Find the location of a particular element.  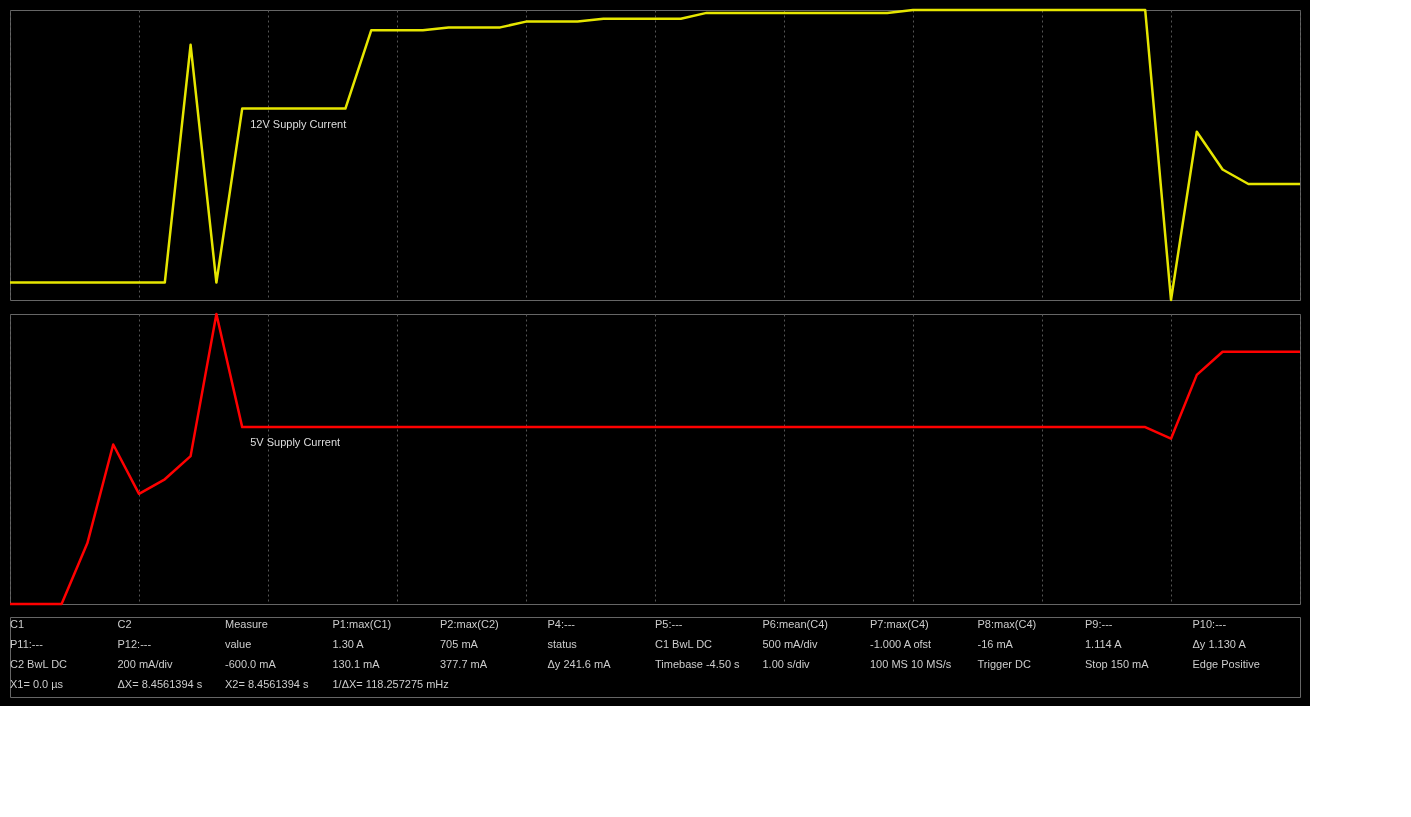

text: X1= 0.0 µs is located at coordinates (37, 684).